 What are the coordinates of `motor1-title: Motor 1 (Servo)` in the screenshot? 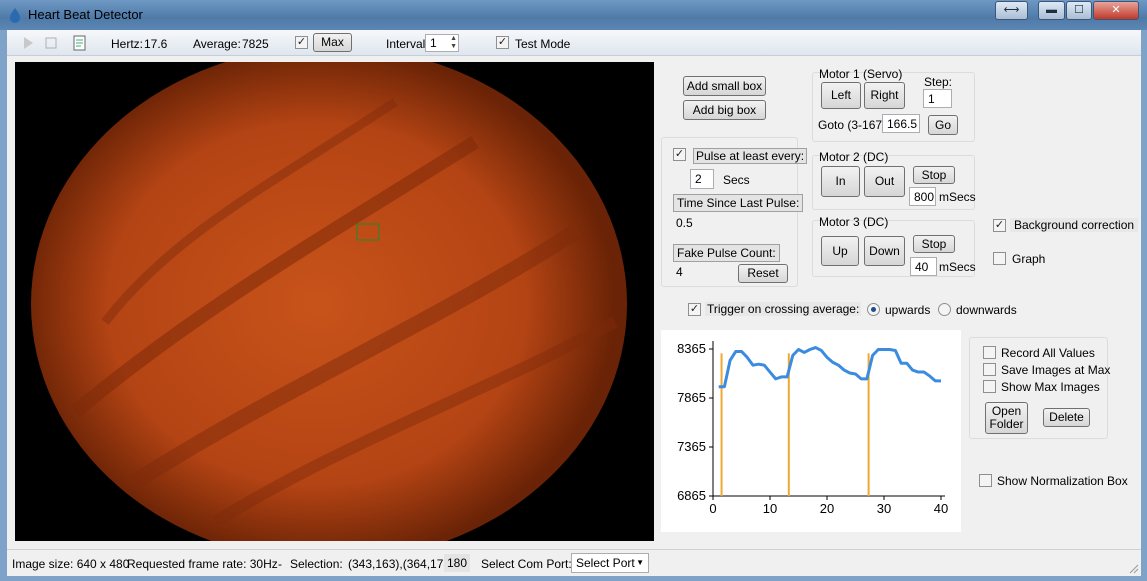 It's located at (861, 74).